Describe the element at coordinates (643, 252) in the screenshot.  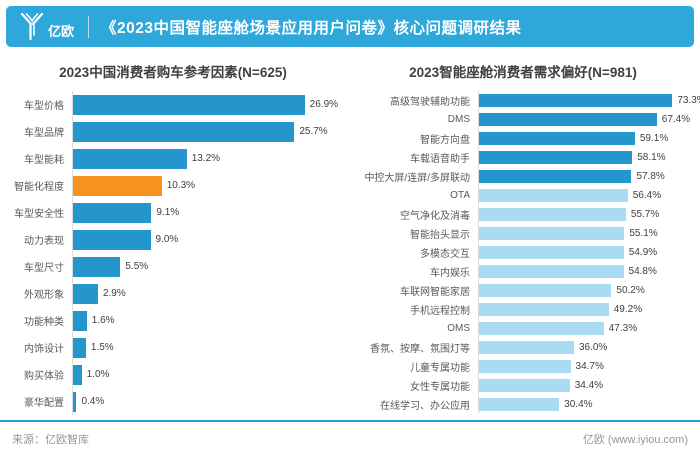
I see `value-label: 54.9%` at that location.